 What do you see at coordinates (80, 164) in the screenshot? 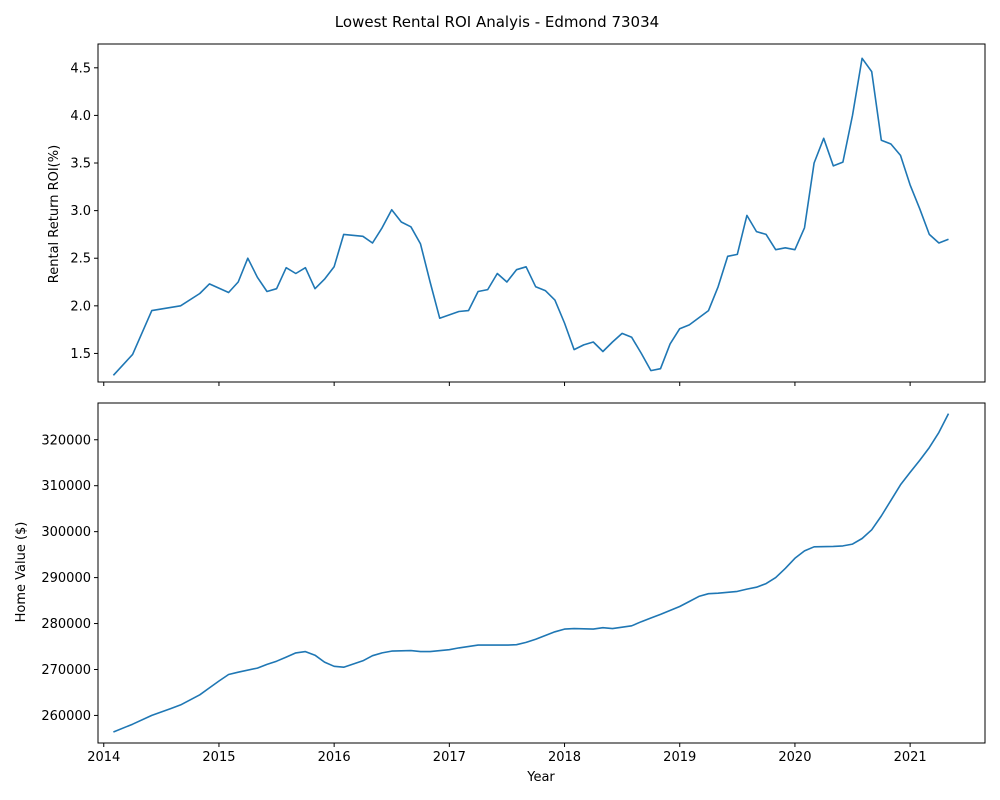
I see `y-tick-label: 3.5` at bounding box center [80, 164].